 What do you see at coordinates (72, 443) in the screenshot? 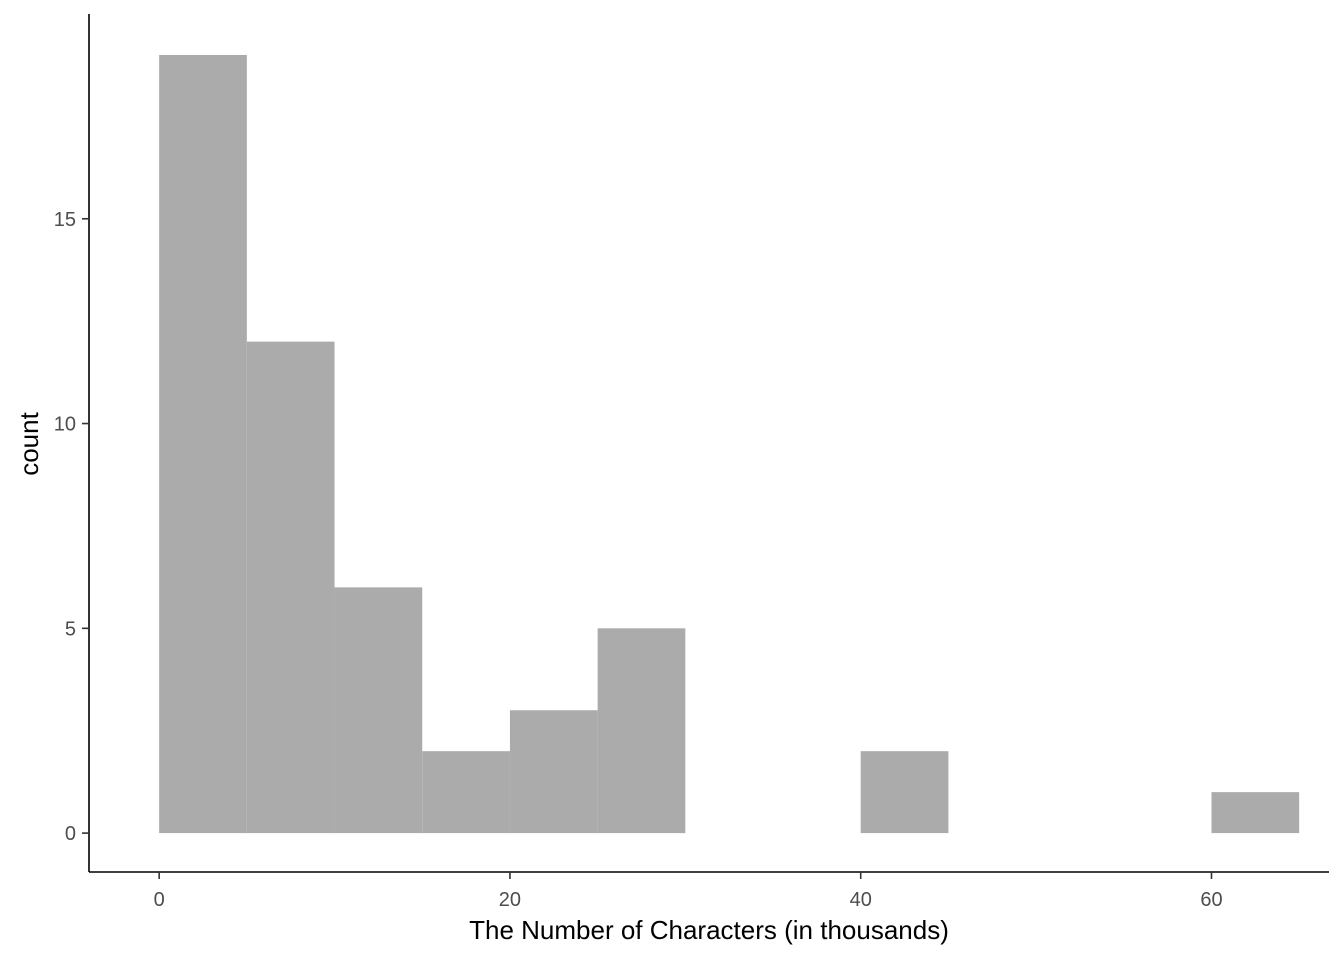
I see `y-axis: 0 5 10 15` at bounding box center [72, 443].